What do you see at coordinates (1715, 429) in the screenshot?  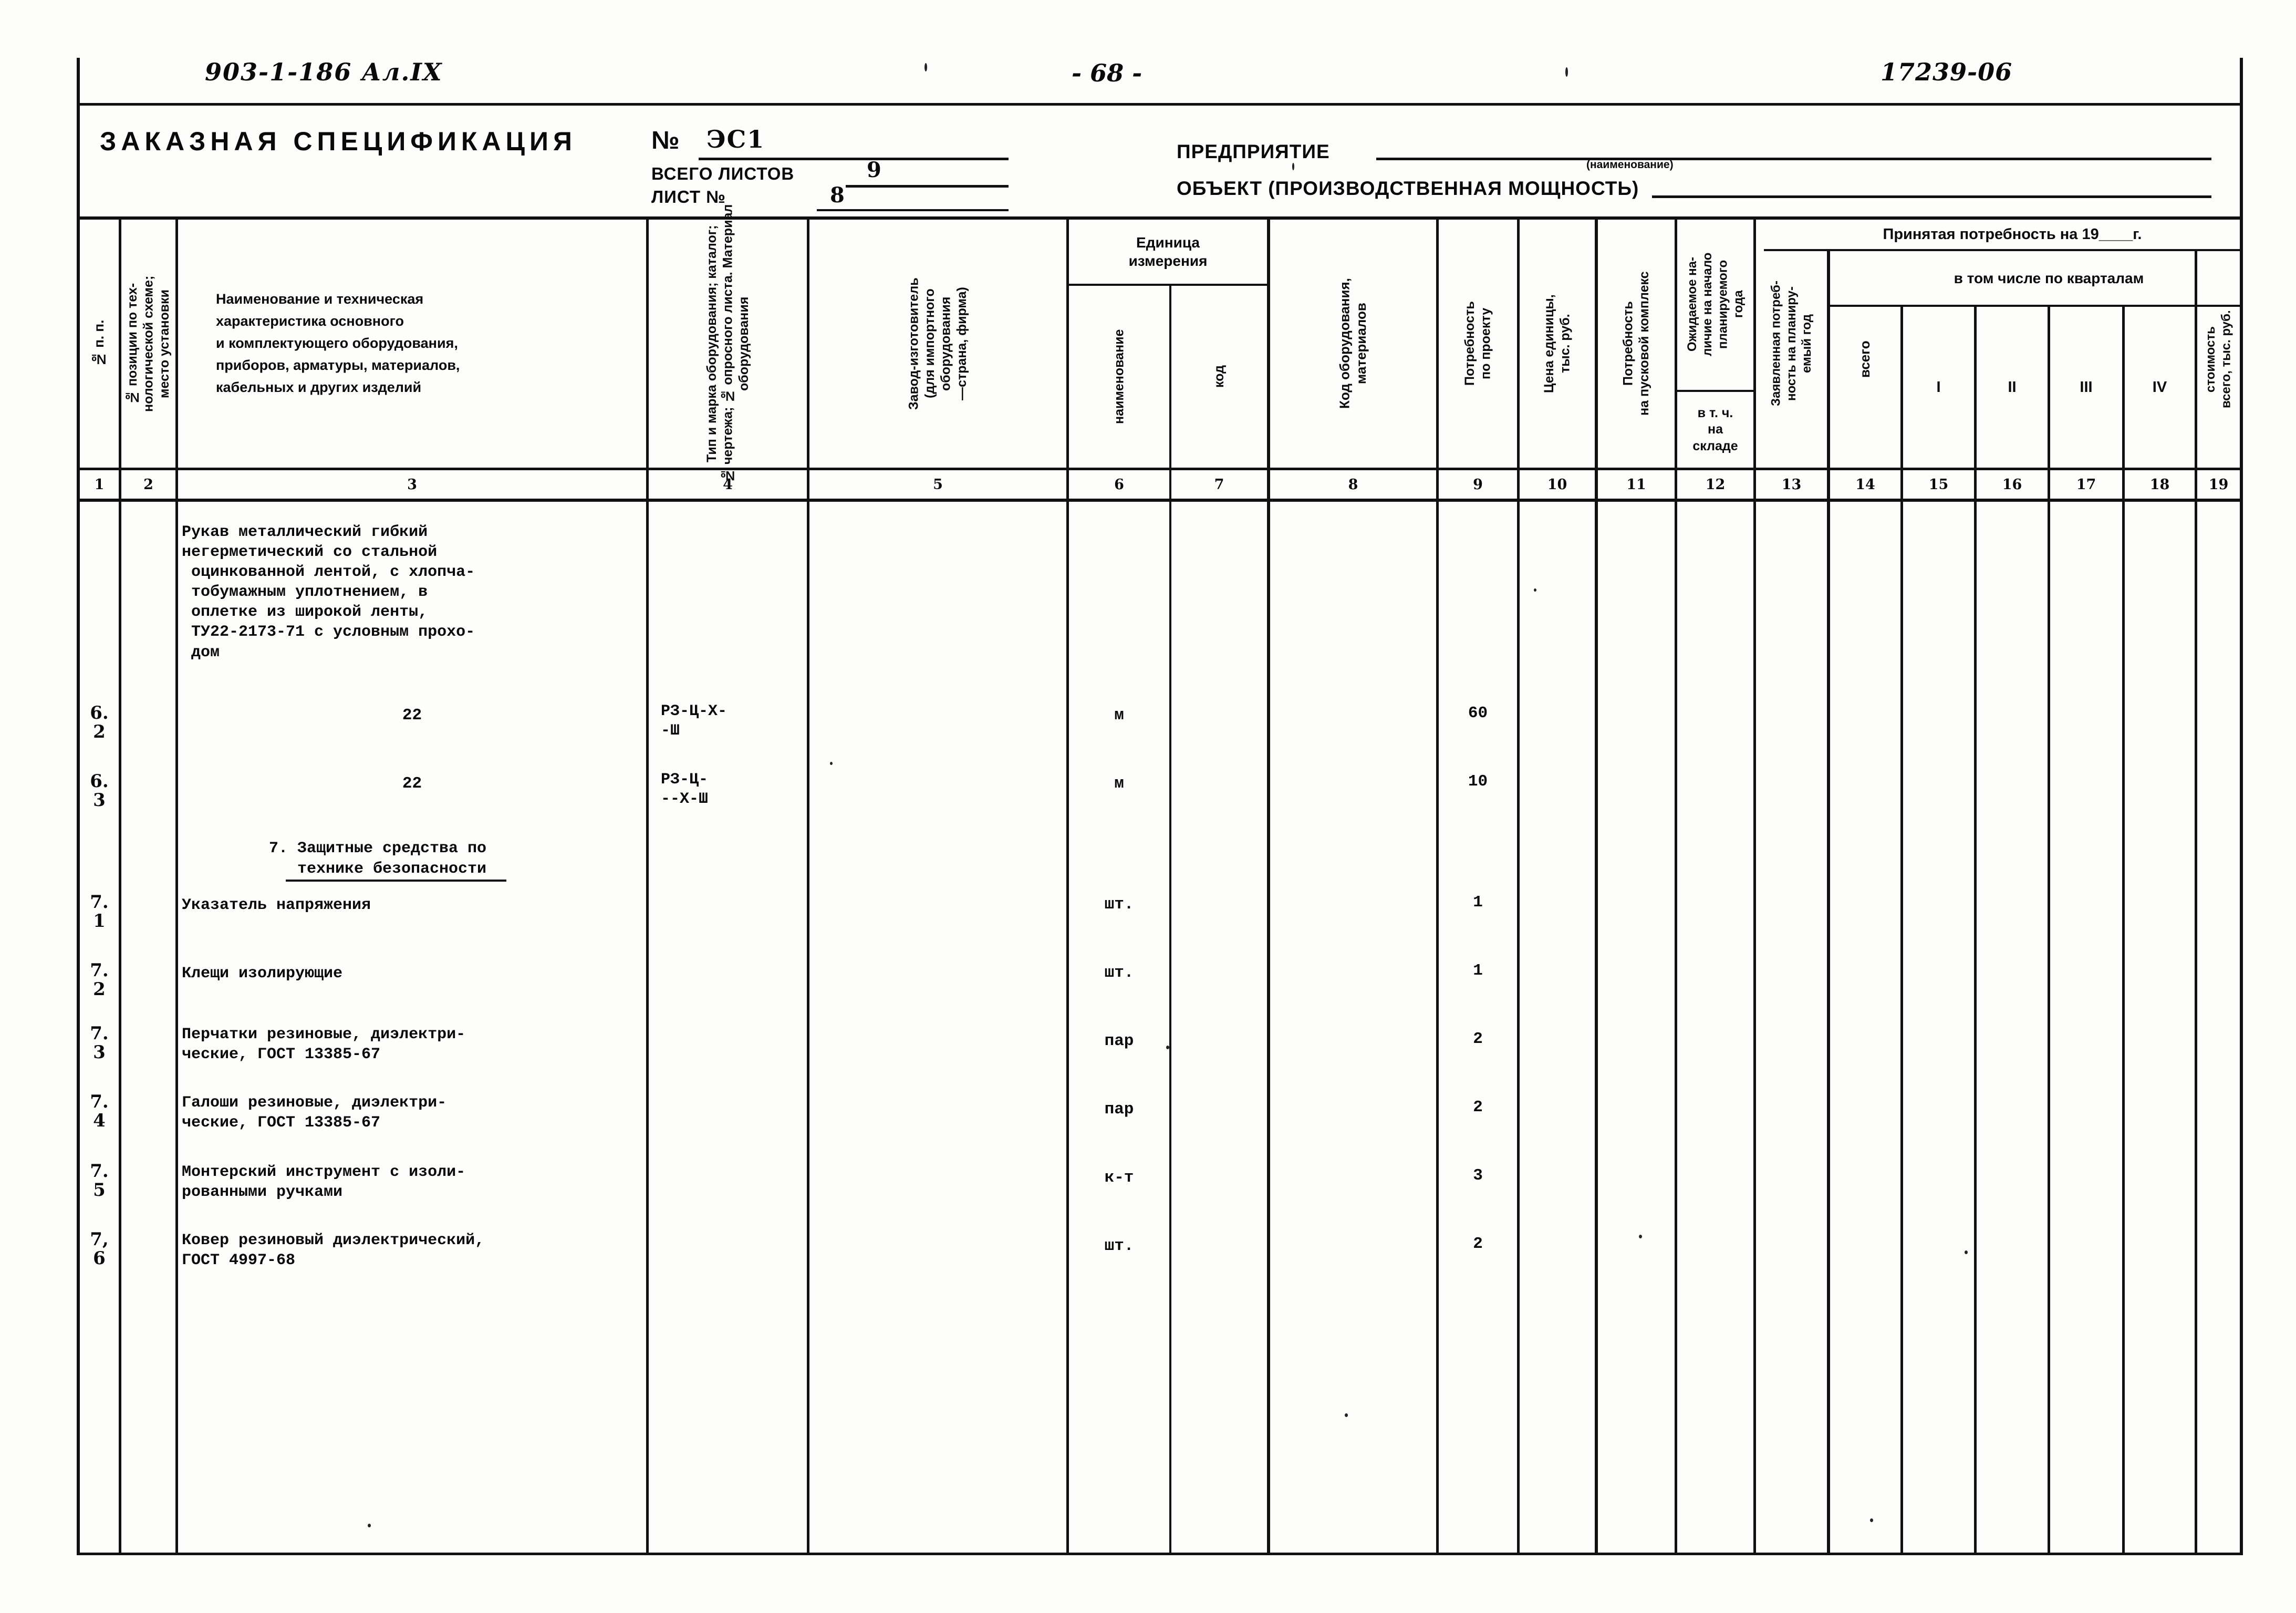 I see `header-col-12-substock: в т. ч. на складе` at bounding box center [1715, 429].